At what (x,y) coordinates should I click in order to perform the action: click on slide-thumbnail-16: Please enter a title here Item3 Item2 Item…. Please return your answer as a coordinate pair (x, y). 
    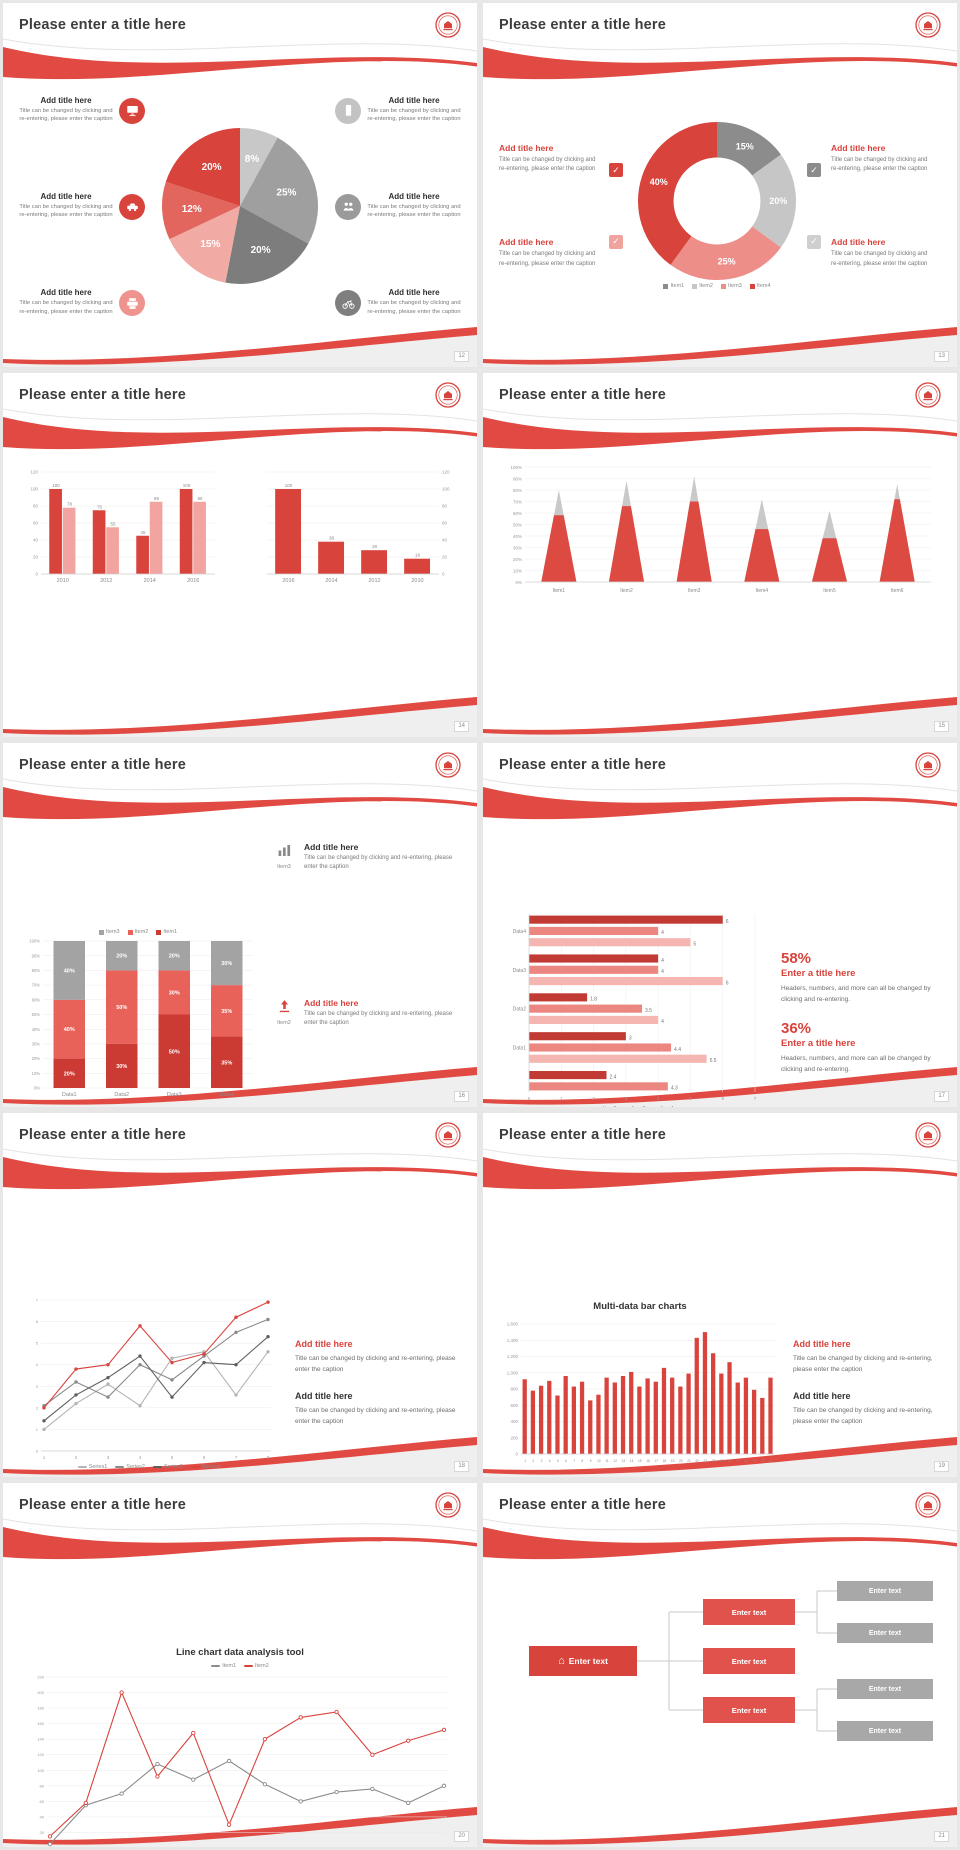
    Looking at the image, I should click on (240, 925).